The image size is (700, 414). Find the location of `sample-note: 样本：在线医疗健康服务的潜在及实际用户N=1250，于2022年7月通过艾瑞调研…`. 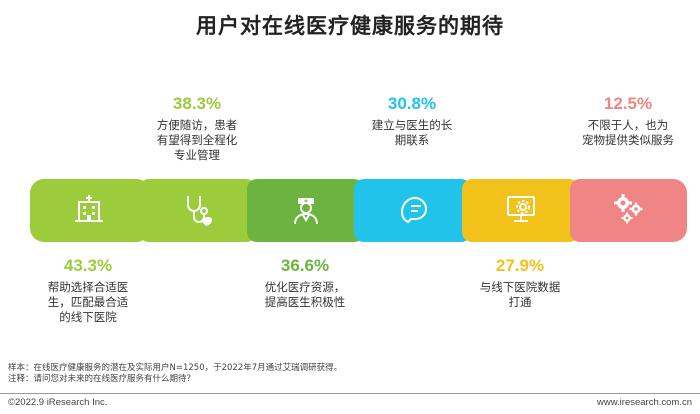

sample-note: 样本：在线医疗健康服务的潜在及实际用户N=1250，于2022年7月通过艾瑞调研… is located at coordinates (175, 368).